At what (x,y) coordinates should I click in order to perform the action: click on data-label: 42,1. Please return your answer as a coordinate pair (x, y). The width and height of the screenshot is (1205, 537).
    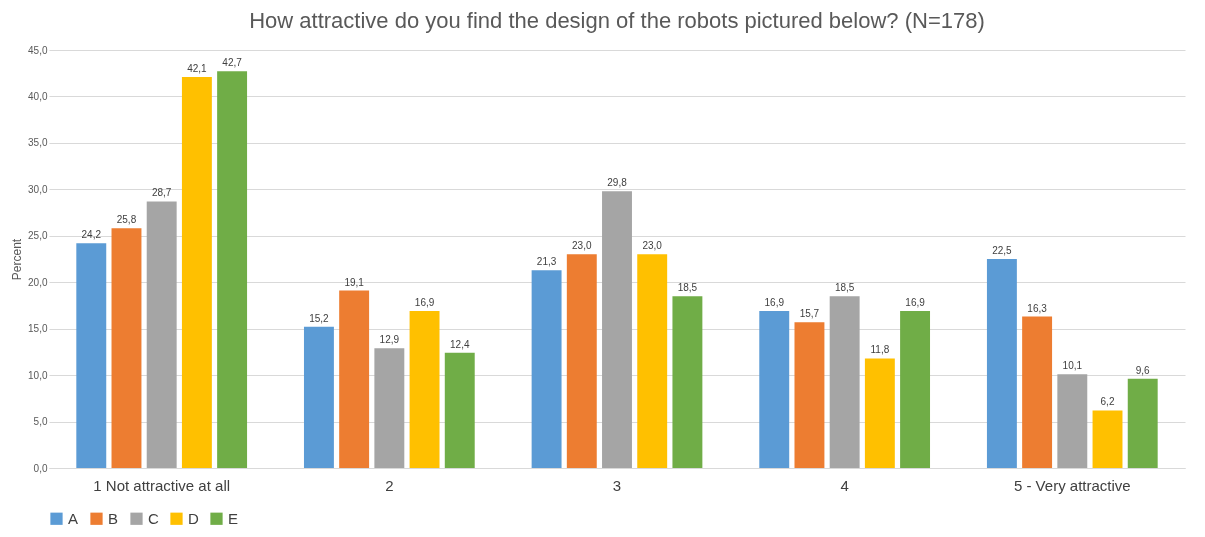
    Looking at the image, I should click on (197, 68).